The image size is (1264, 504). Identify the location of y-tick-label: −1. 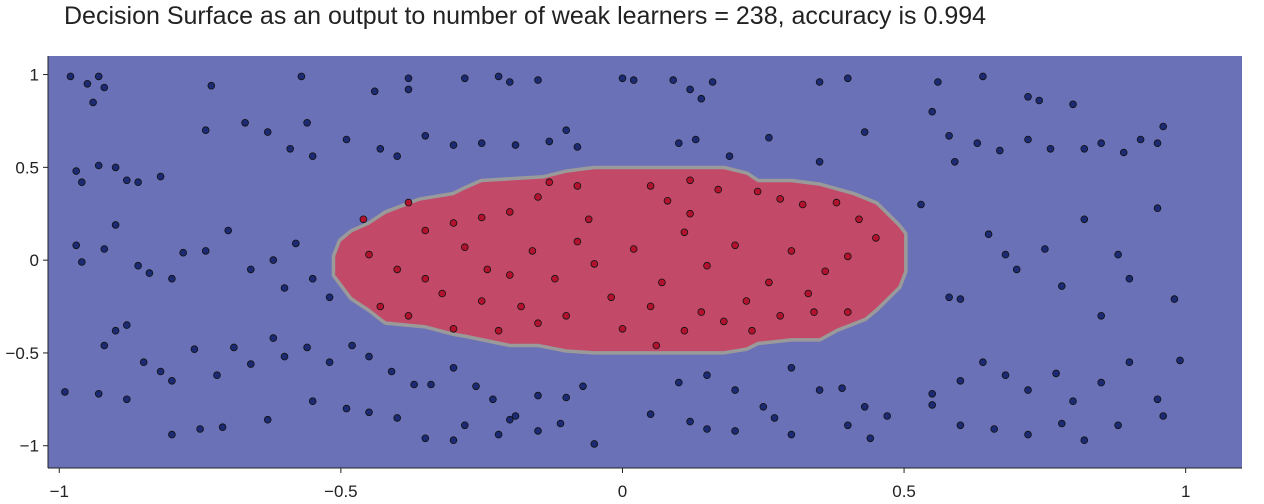
(29, 446).